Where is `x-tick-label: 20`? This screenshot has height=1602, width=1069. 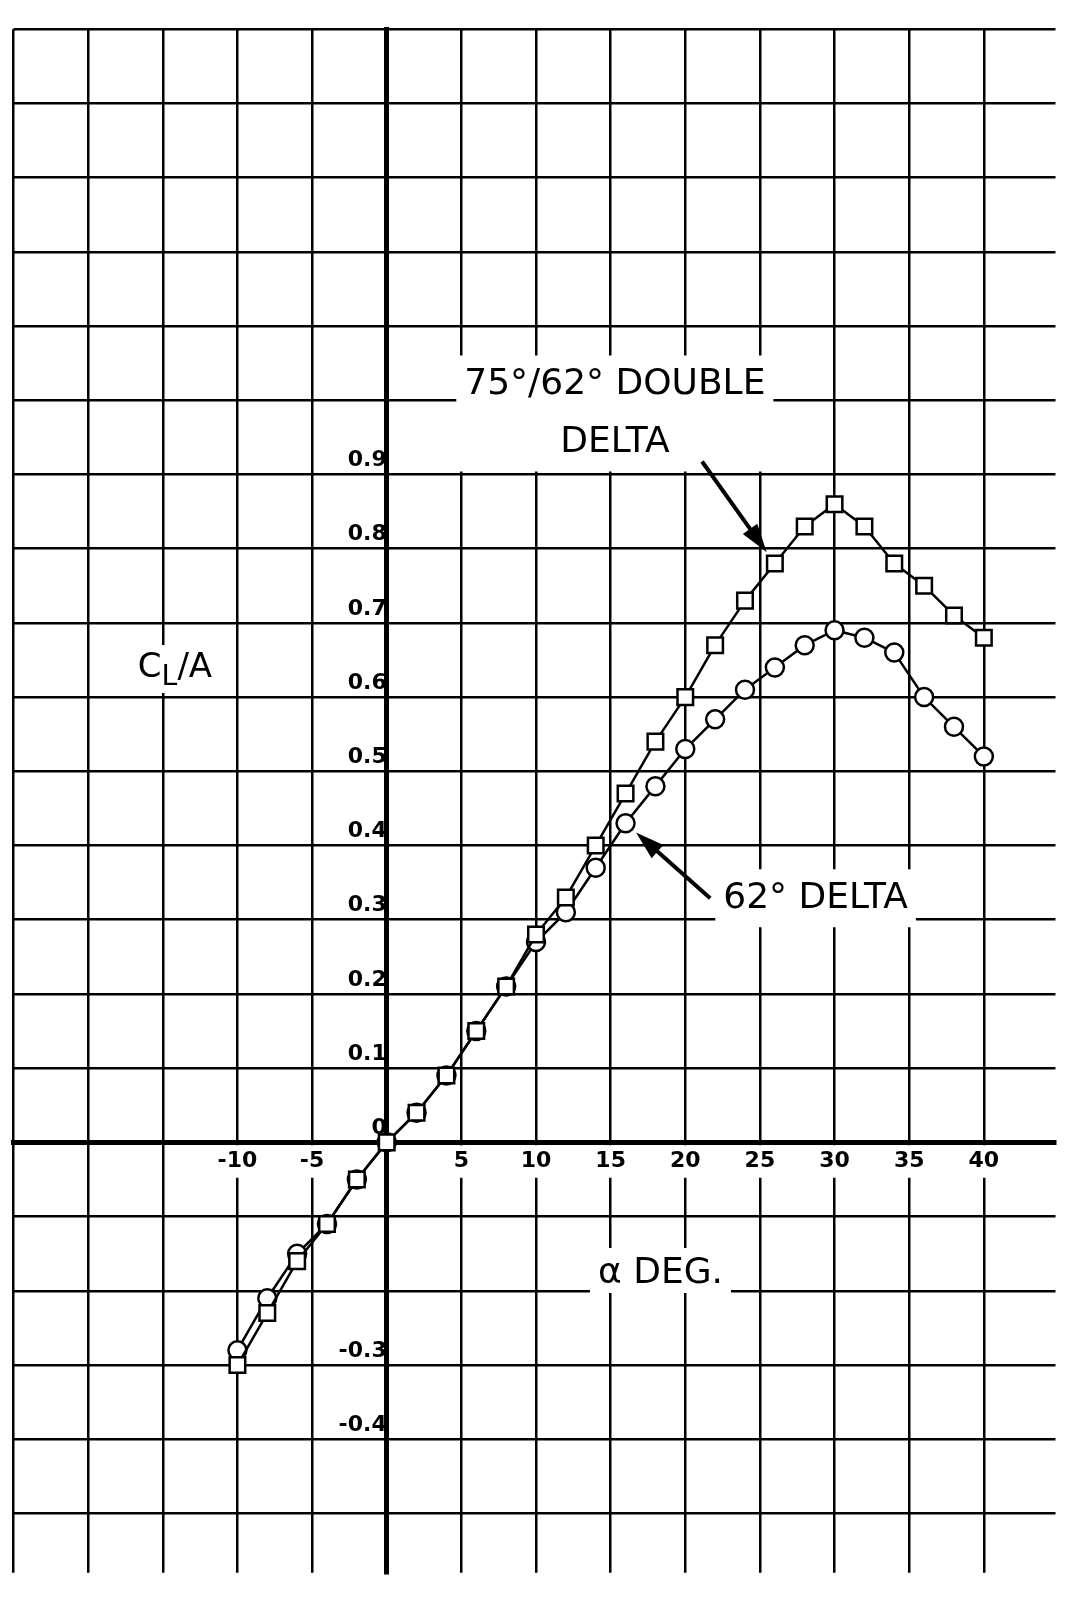 x-tick-label: 20 is located at coordinates (685, 1160).